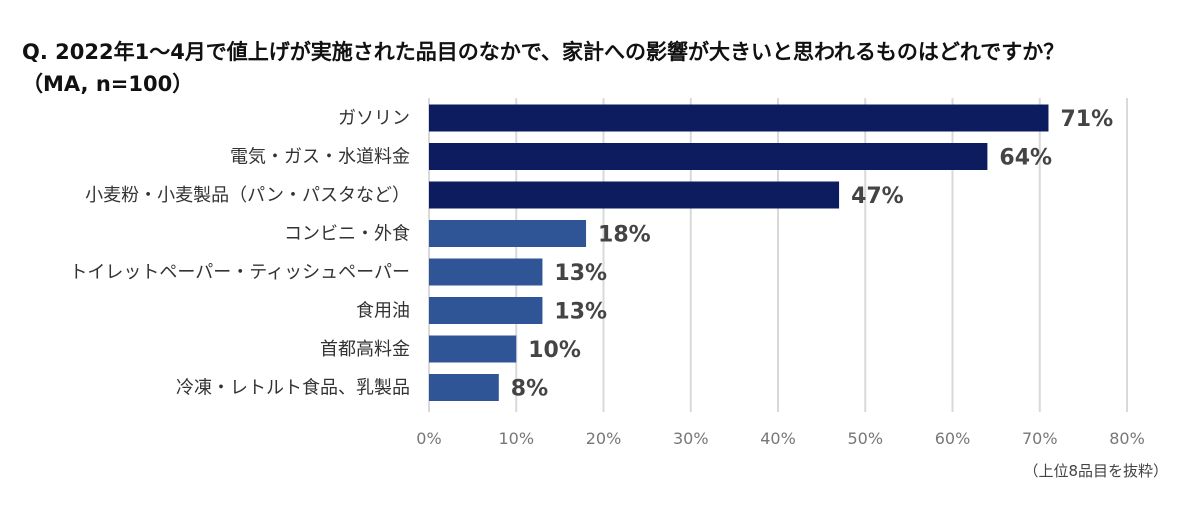 The height and width of the screenshot is (521, 1200). I want to click on x-tick-label: 60%, so click(953, 438).